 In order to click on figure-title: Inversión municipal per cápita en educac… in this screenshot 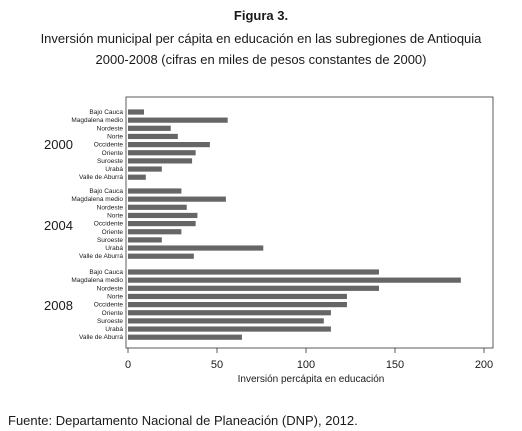, I will do `click(261, 49)`.